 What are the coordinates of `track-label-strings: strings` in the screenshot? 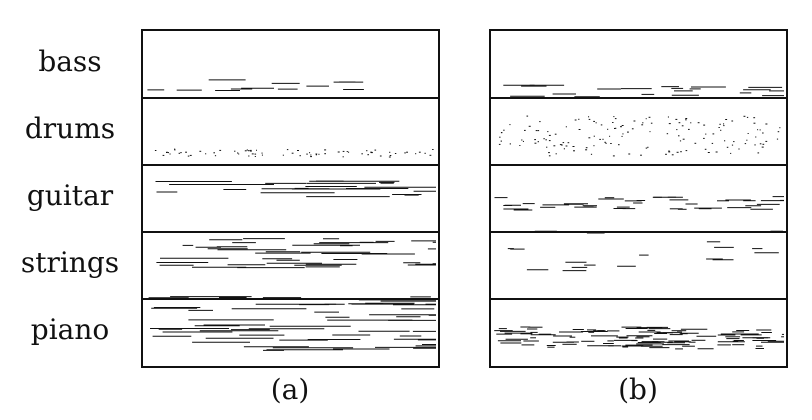 It's located at (70, 262).